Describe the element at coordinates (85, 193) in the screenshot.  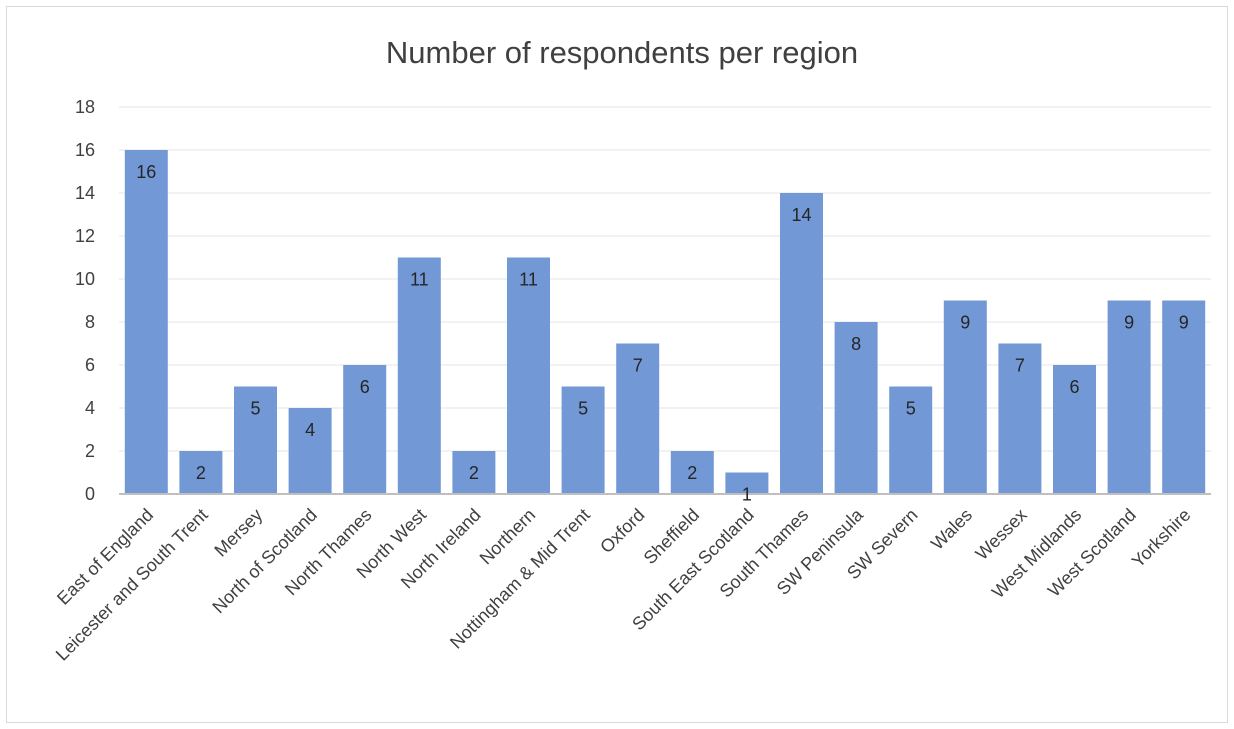
I see `y-tick-label: 14` at that location.